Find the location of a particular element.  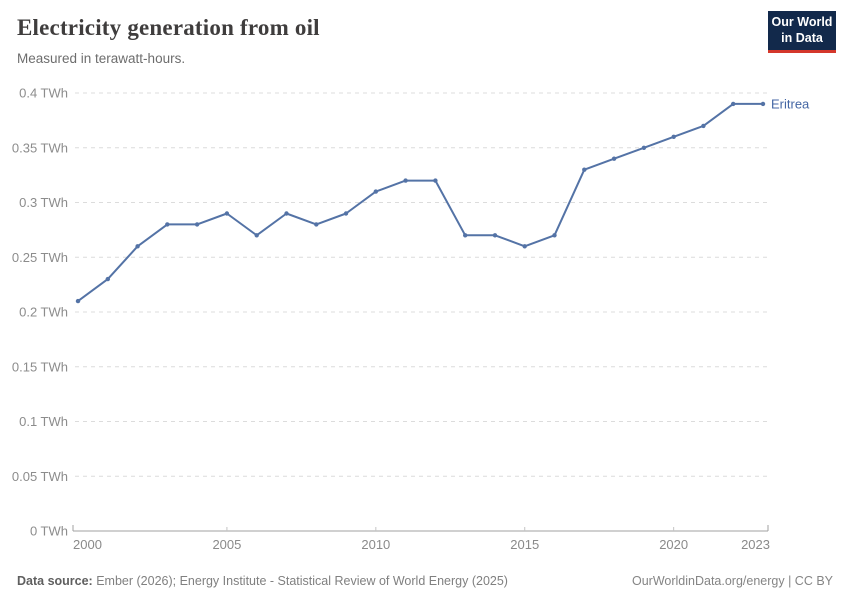

data-source-label: Data source: is located at coordinates (55, 581).